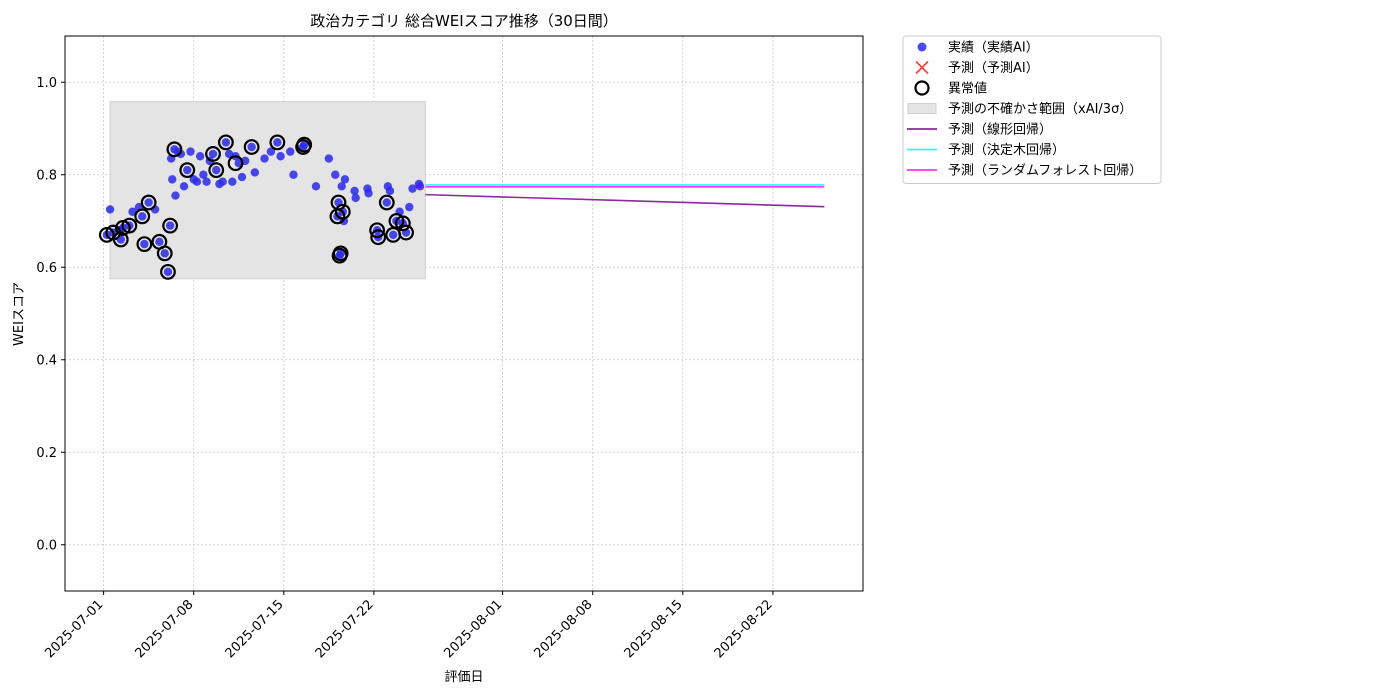 This screenshot has width=1400, height=700. What do you see at coordinates (19, 314) in the screenshot?
I see `y-axis-label: WEIスコア` at bounding box center [19, 314].